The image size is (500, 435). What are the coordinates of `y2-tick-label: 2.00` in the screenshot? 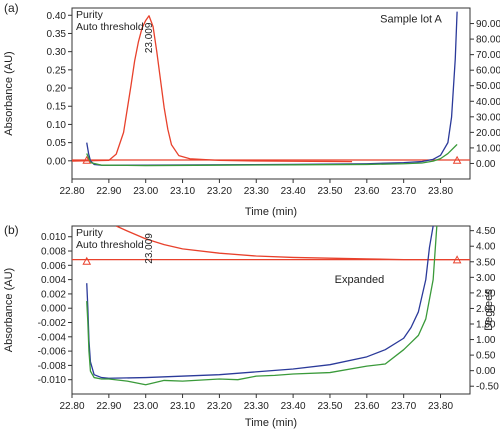 It's located at (486, 309).